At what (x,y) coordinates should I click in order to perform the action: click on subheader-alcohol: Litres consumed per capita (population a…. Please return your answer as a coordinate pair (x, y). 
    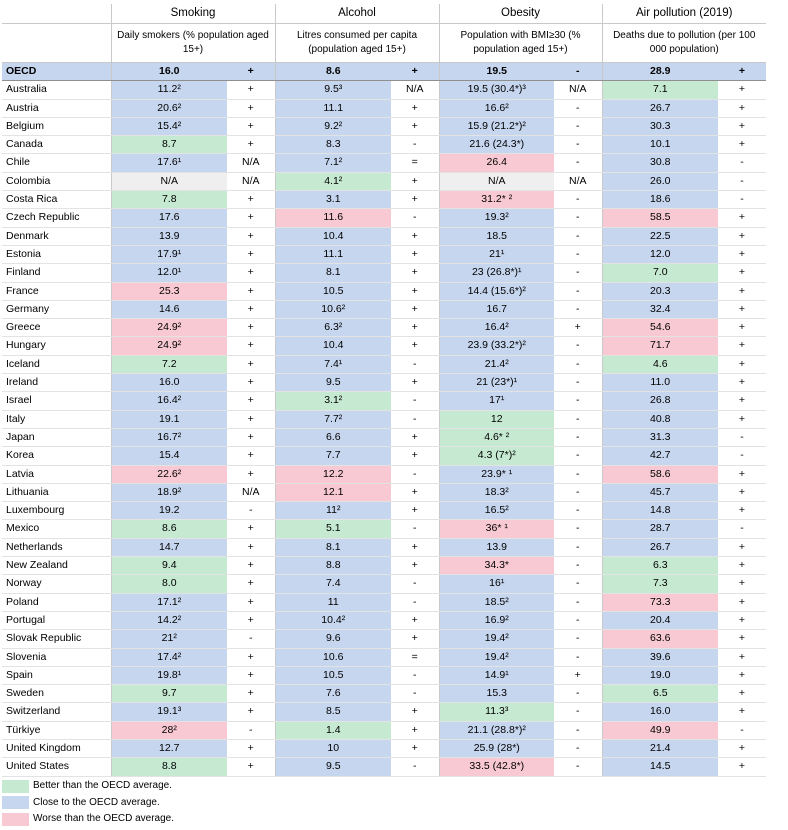
    Looking at the image, I should click on (356, 43).